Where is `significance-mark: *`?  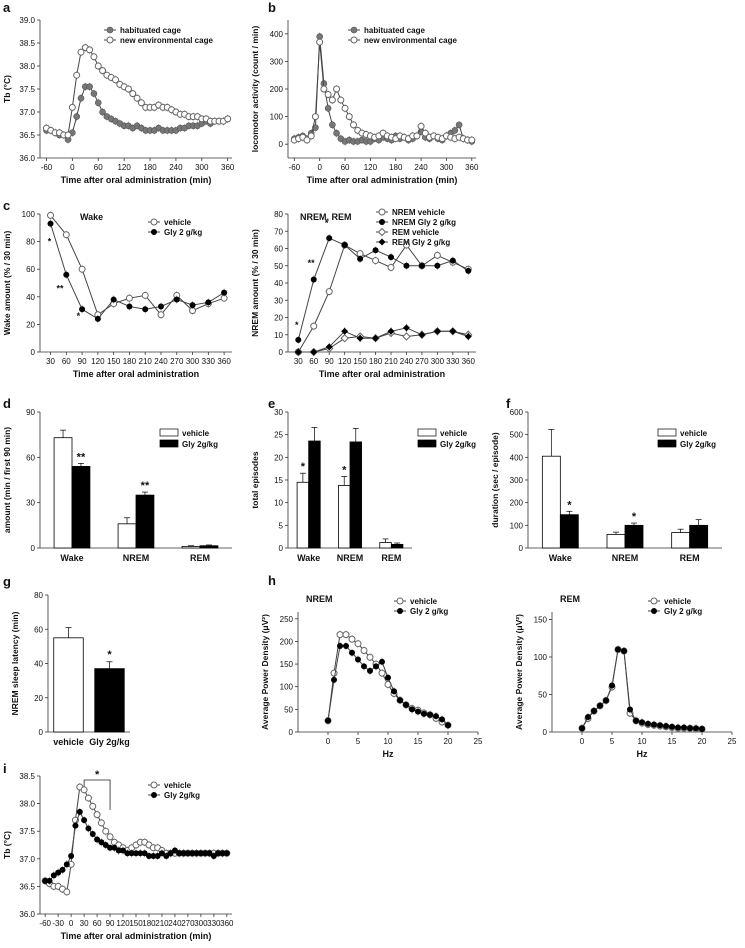 significance-mark: * is located at coordinates (109, 655).